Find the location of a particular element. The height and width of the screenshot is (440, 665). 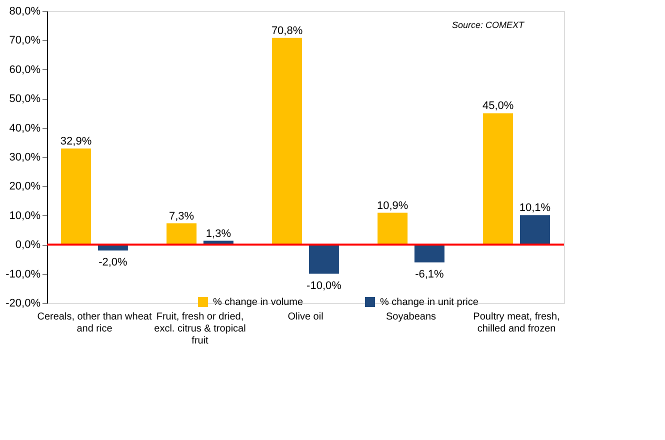

y-tick-label: 0,0% is located at coordinates (28, 245).